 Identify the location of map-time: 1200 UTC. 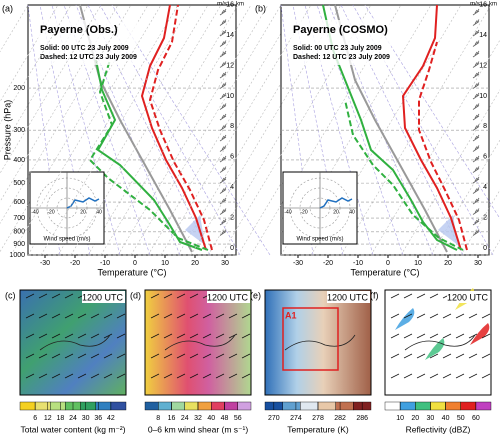
(468, 297).